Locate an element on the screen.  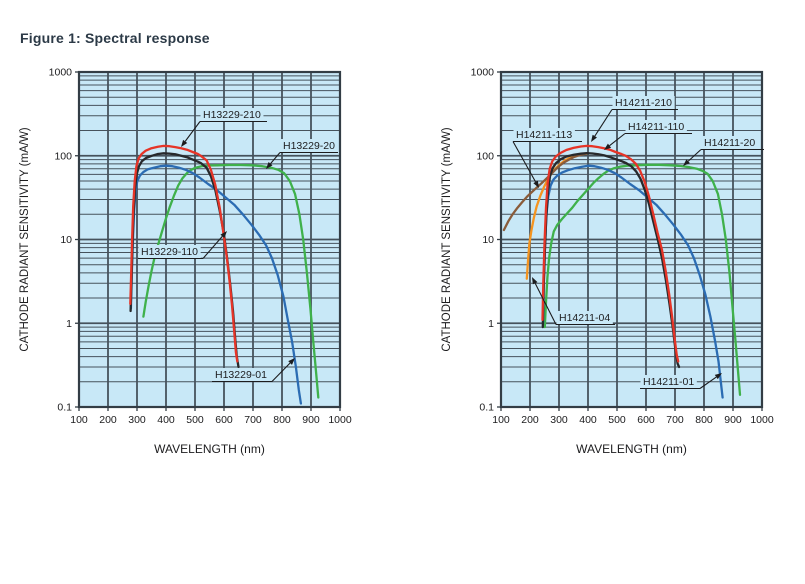
figure-title: Figure 1: Spectral response is located at coordinates (115, 38).